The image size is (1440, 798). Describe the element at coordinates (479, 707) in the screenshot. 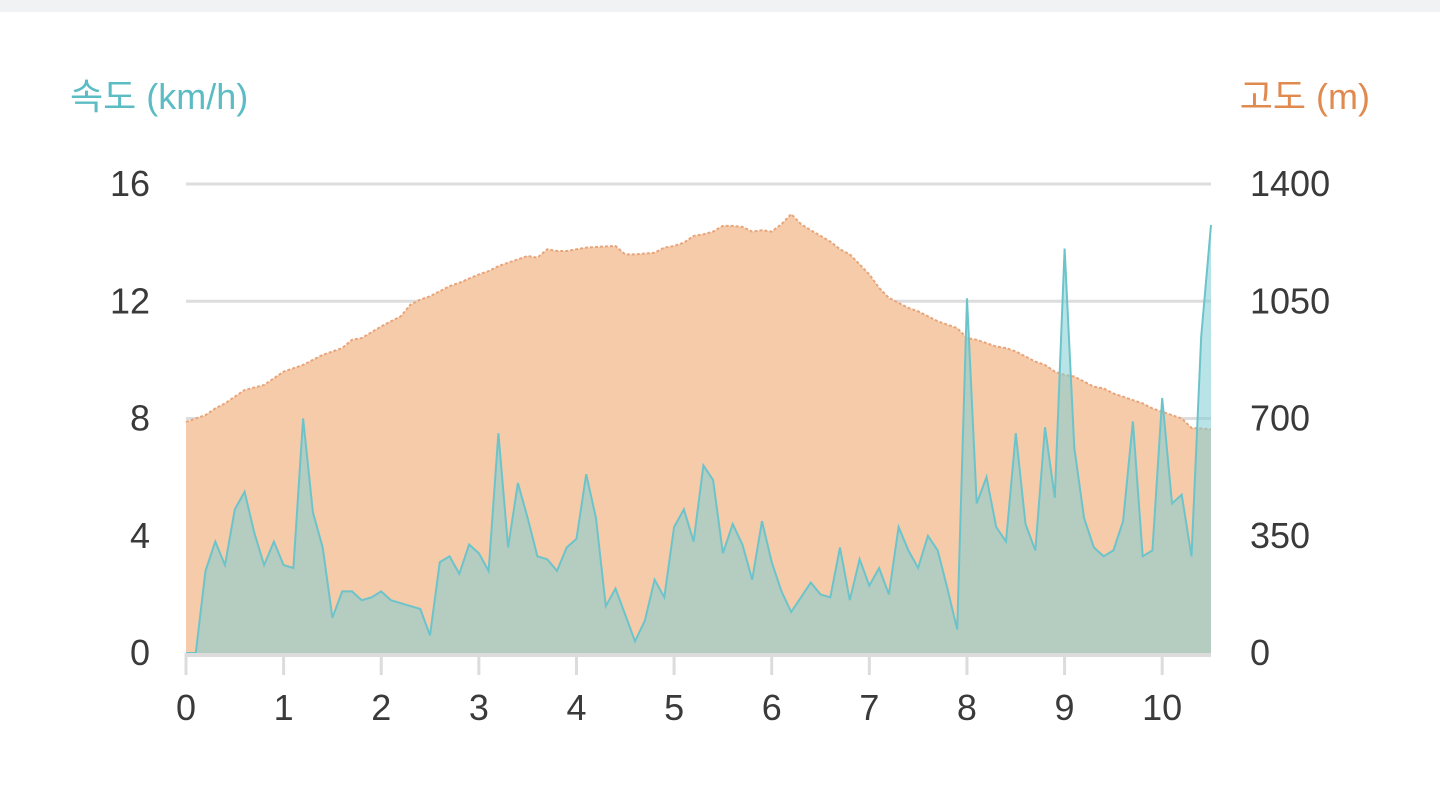

I see `x-tick-label: 3` at that location.